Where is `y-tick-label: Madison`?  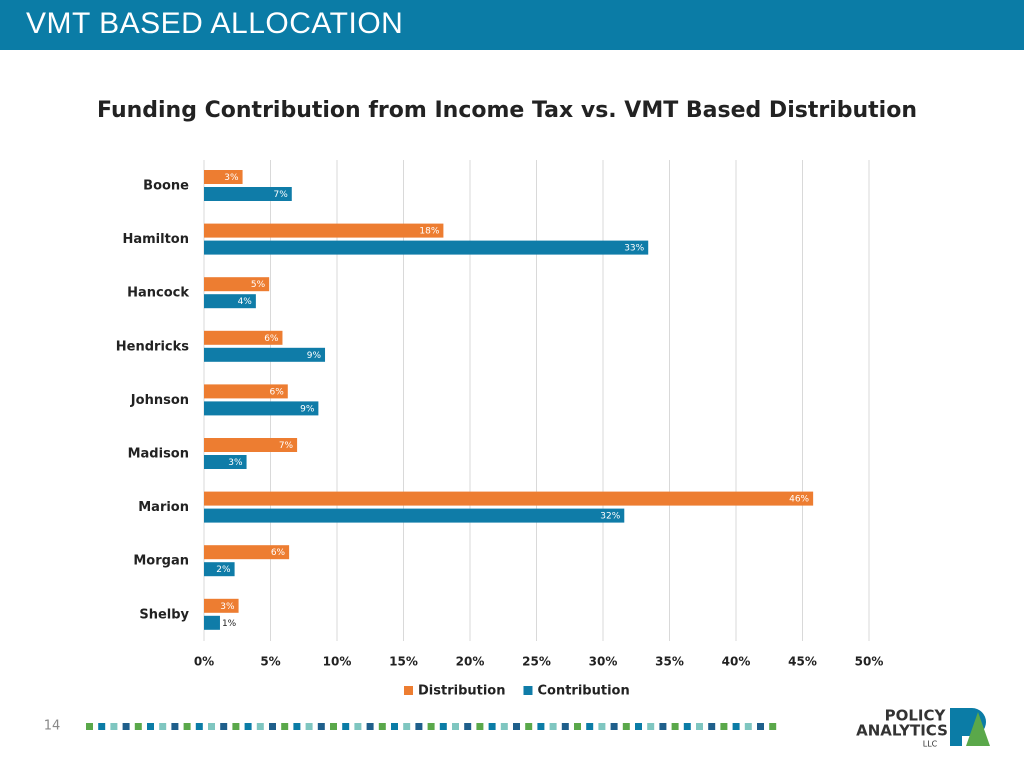 y-tick-label: Madison is located at coordinates (158, 454).